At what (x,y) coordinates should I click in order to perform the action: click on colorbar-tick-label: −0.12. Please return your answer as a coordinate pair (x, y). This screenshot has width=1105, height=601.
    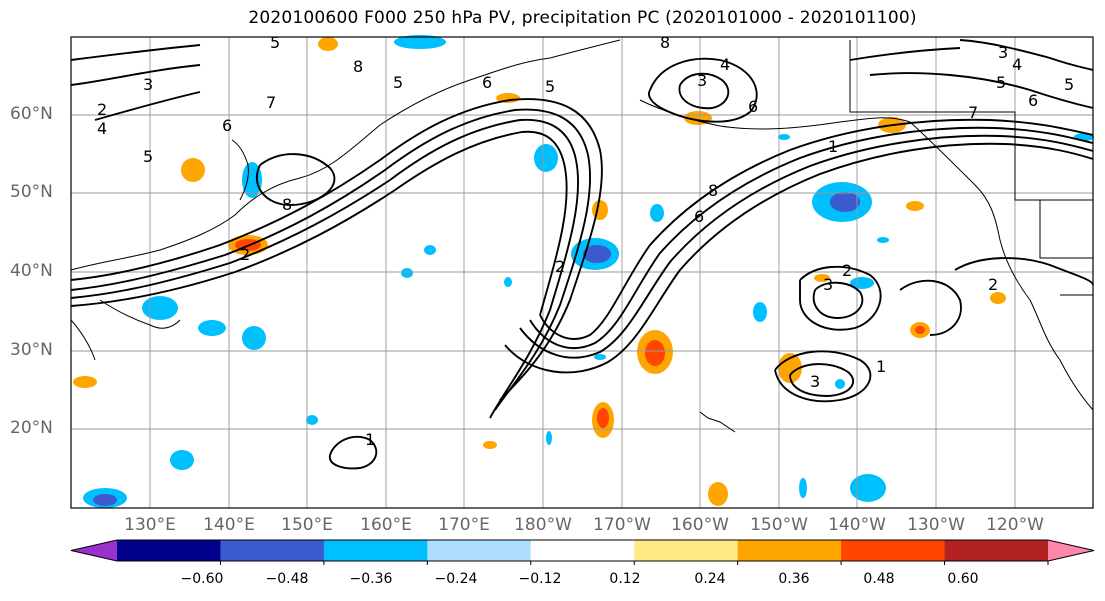
    Looking at the image, I should click on (540, 579).